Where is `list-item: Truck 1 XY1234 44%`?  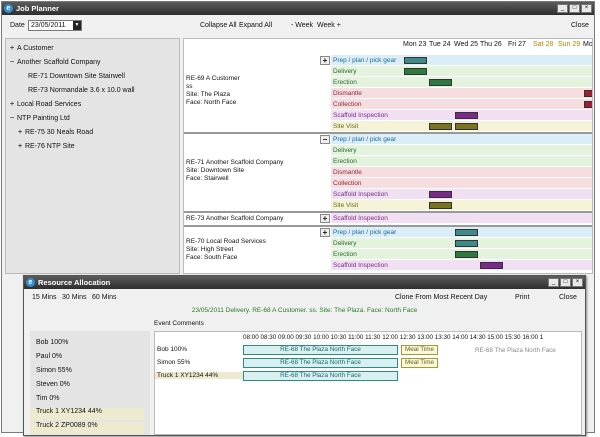 list-item: Truck 1 XY1234 44% is located at coordinates (87, 414).